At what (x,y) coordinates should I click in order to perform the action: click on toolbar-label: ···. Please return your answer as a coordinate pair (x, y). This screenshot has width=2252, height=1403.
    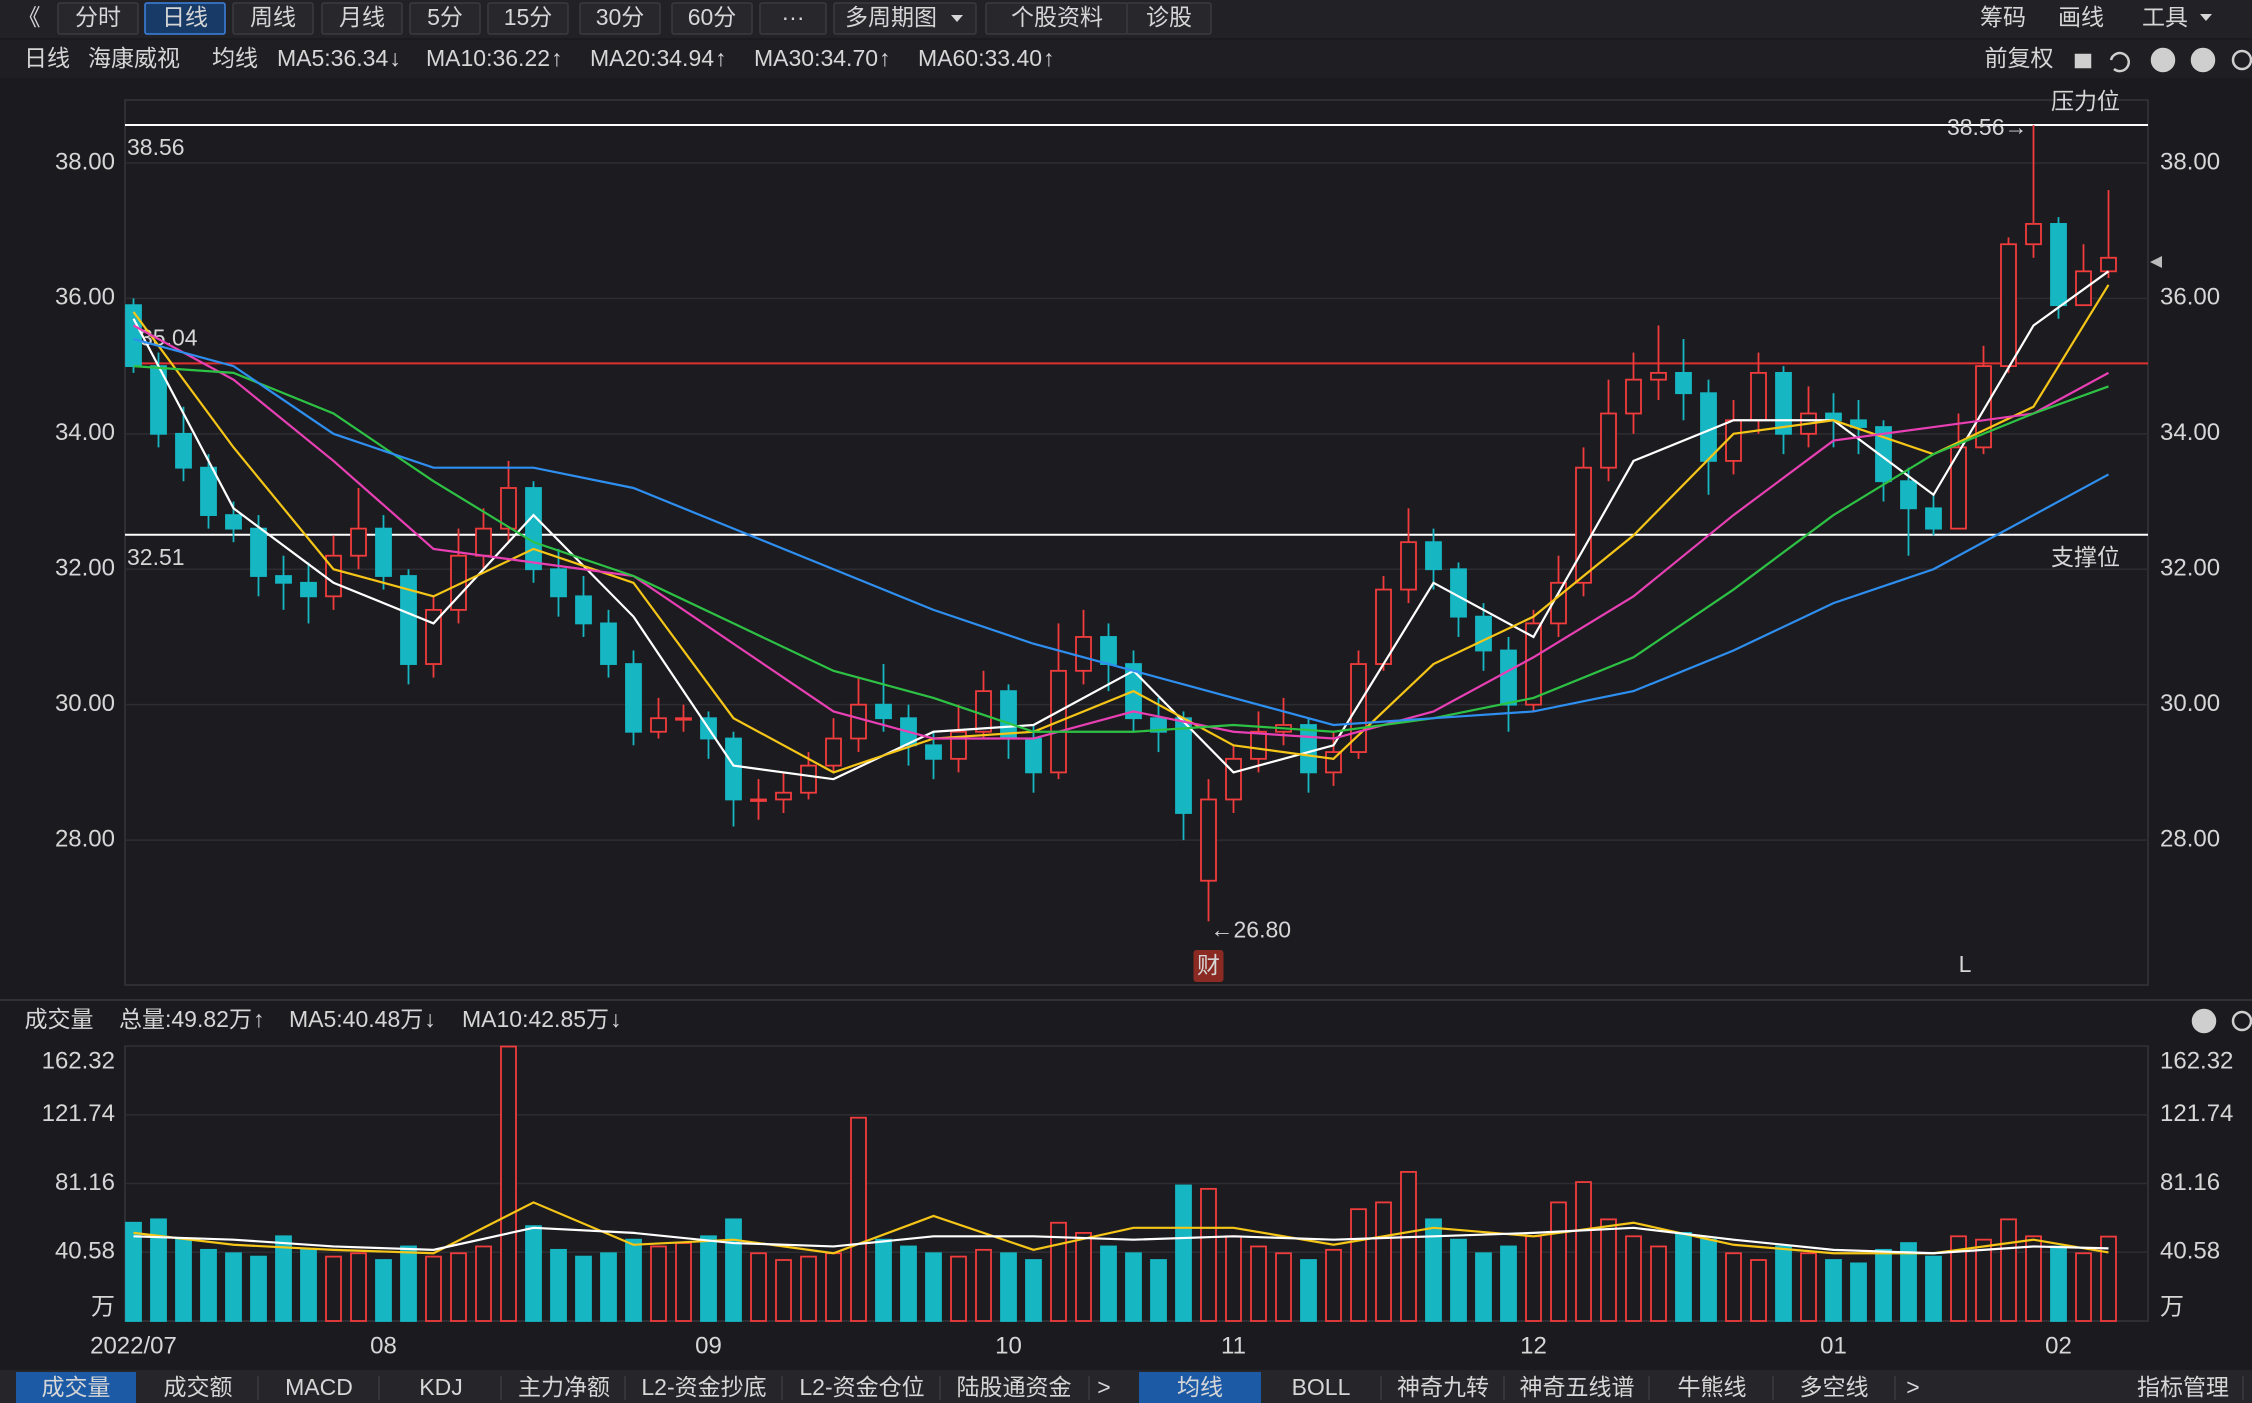
    Looking at the image, I should click on (793, 17).